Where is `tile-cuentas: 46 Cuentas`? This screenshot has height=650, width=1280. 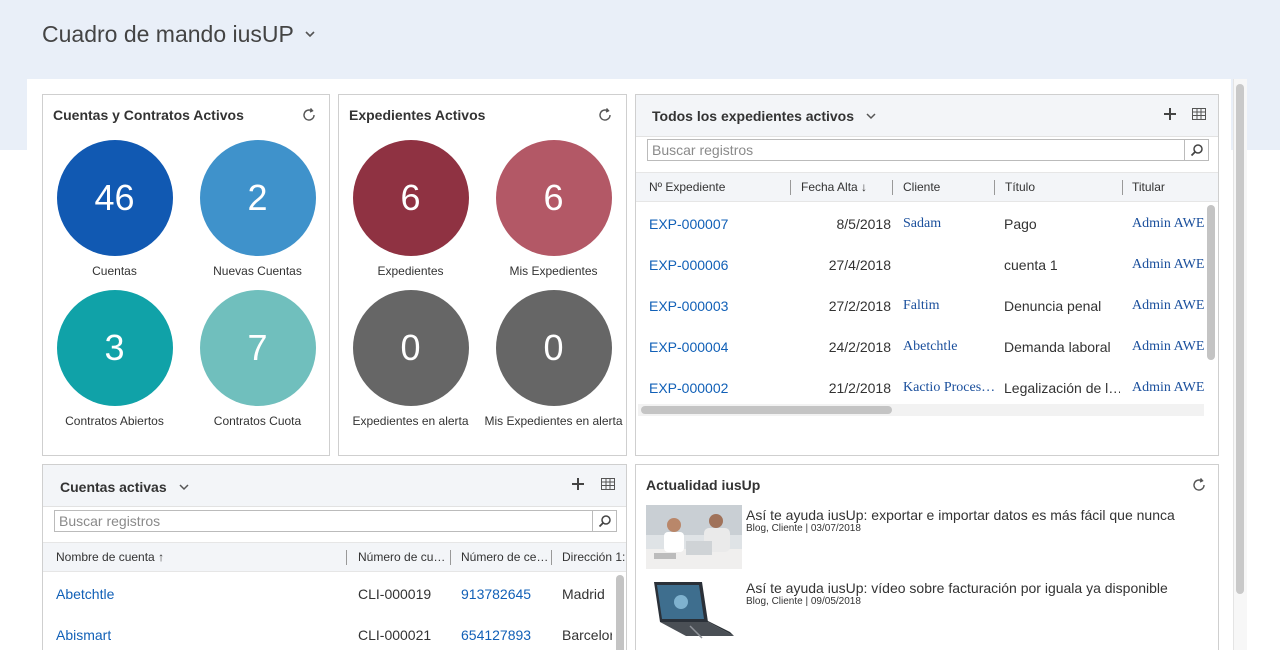
tile-cuentas: 46 Cuentas is located at coordinates (114, 209).